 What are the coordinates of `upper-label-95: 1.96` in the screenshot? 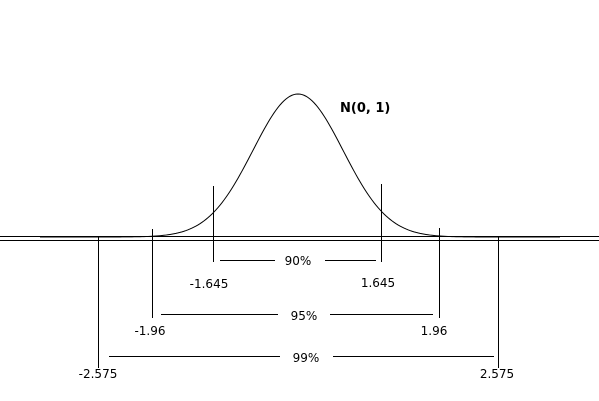 It's located at (434, 331).